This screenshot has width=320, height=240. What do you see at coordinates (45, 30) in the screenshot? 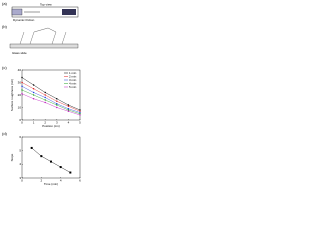
I see `arrow` at bounding box center [45, 30].